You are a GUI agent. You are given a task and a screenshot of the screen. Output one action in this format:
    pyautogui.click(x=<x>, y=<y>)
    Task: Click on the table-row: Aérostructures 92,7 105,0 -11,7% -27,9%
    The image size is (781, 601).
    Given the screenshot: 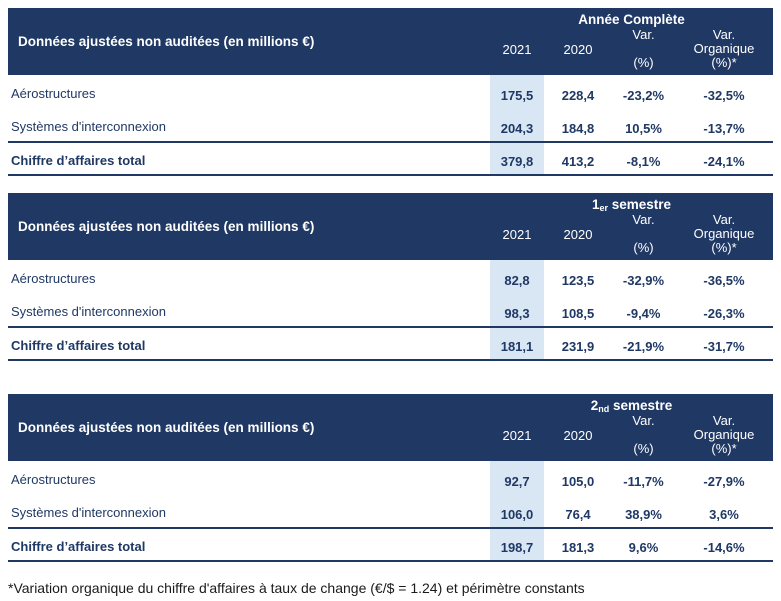 What is the action you would take?
    pyautogui.click(x=390, y=477)
    